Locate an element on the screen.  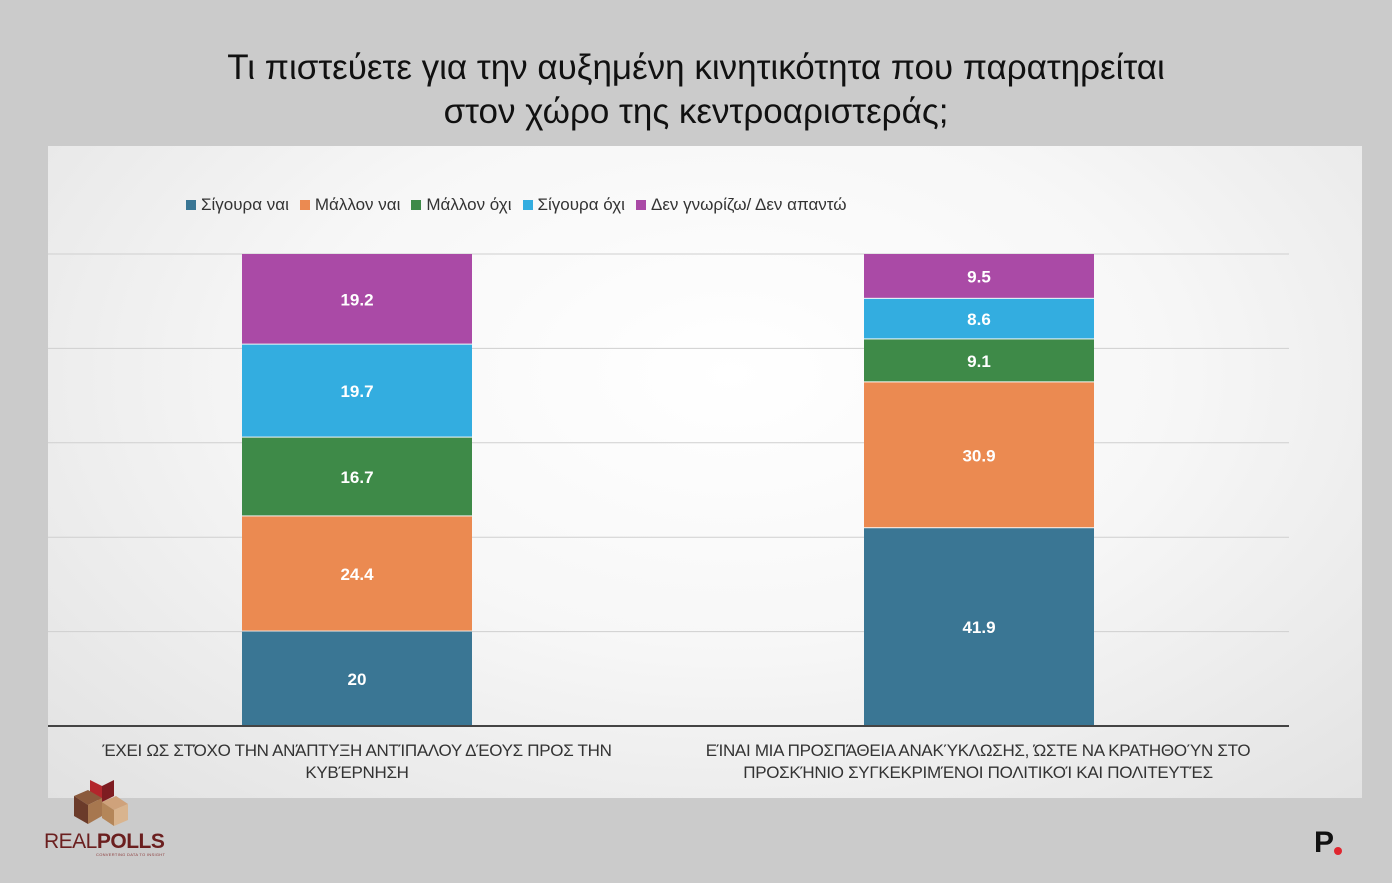
bar-data-label: 9.1 is located at coordinates (979, 361).